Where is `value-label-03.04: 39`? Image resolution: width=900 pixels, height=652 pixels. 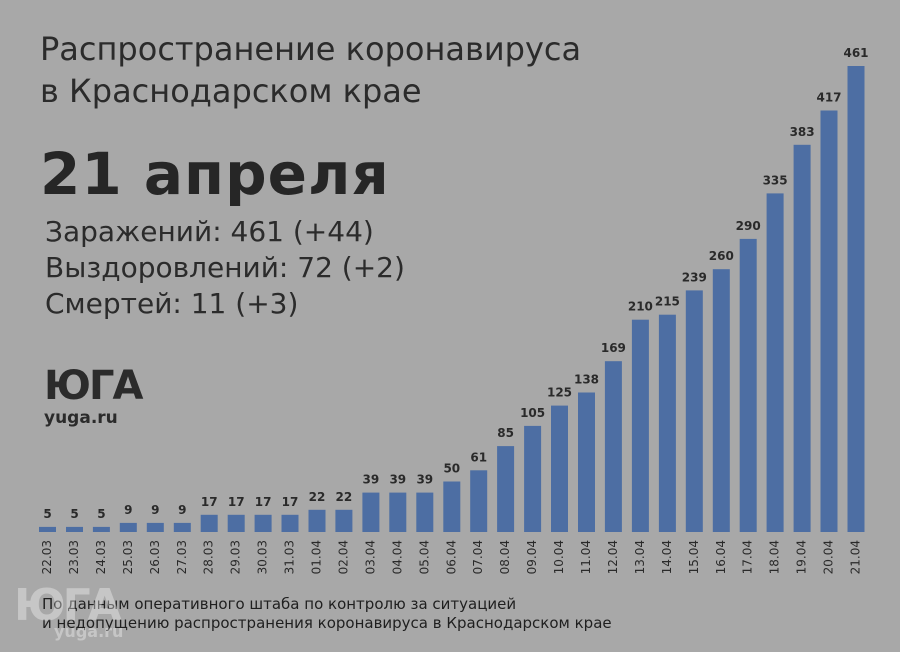
value-label-03.04: 39 is located at coordinates (371, 480).